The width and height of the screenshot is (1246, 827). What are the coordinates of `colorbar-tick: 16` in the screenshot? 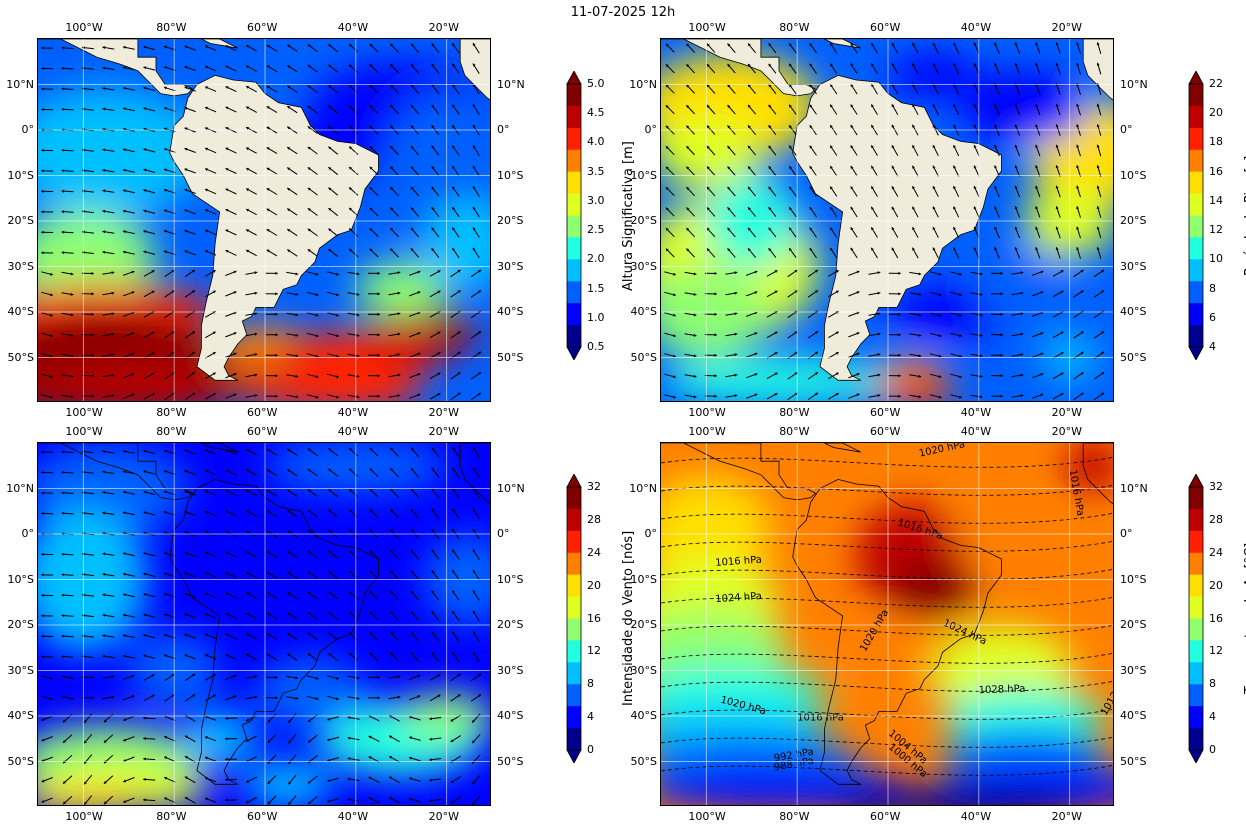 It's located at (594, 618).